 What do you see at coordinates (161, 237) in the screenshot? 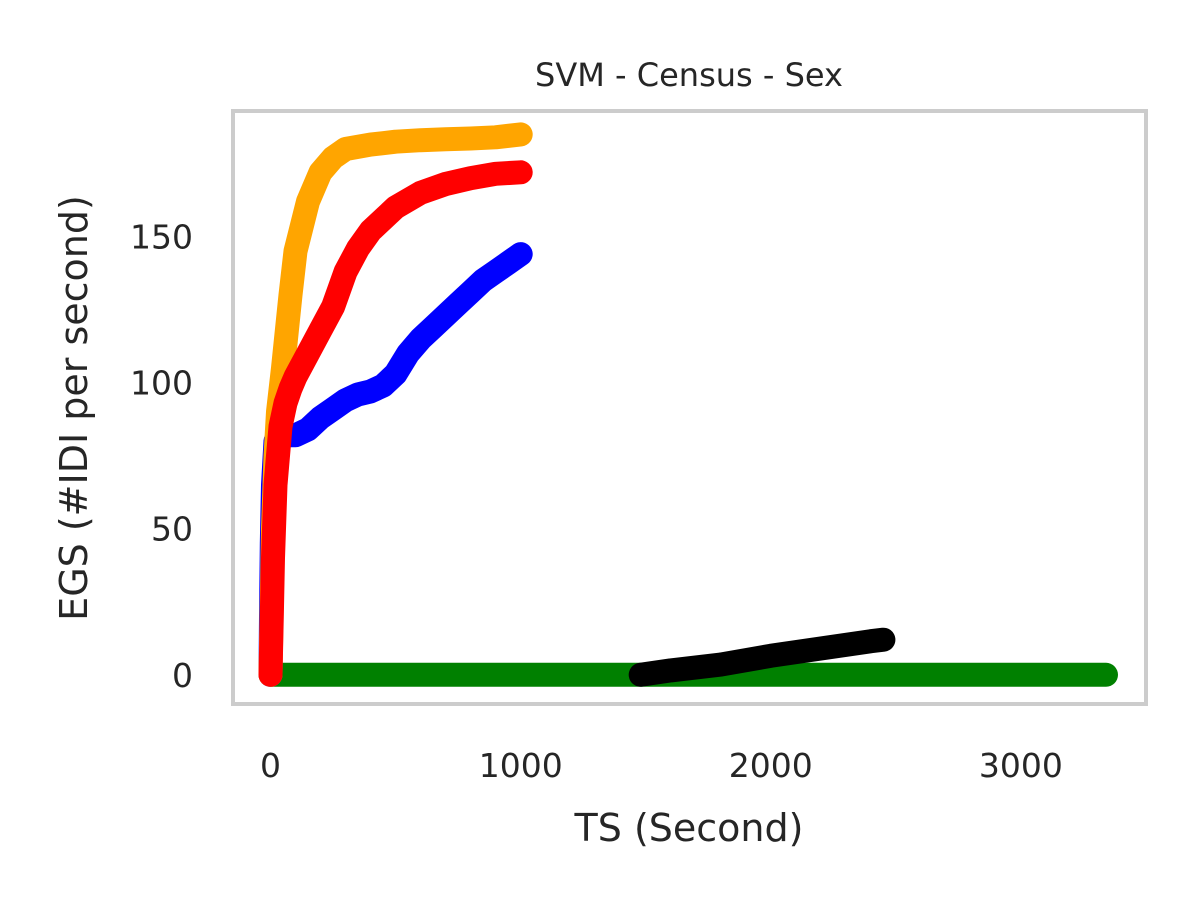
I see `y-tick-label: 150` at bounding box center [161, 237].